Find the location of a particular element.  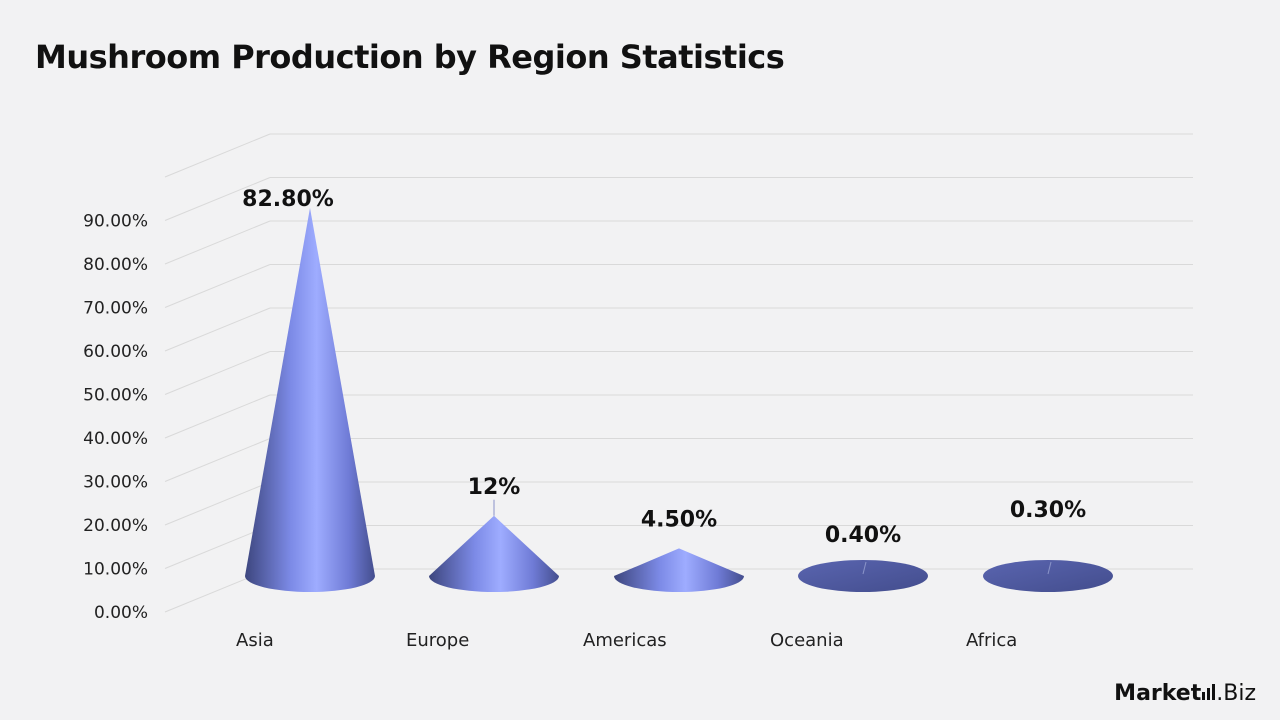

brand-logo-part1: Market is located at coordinates (1158, 693).